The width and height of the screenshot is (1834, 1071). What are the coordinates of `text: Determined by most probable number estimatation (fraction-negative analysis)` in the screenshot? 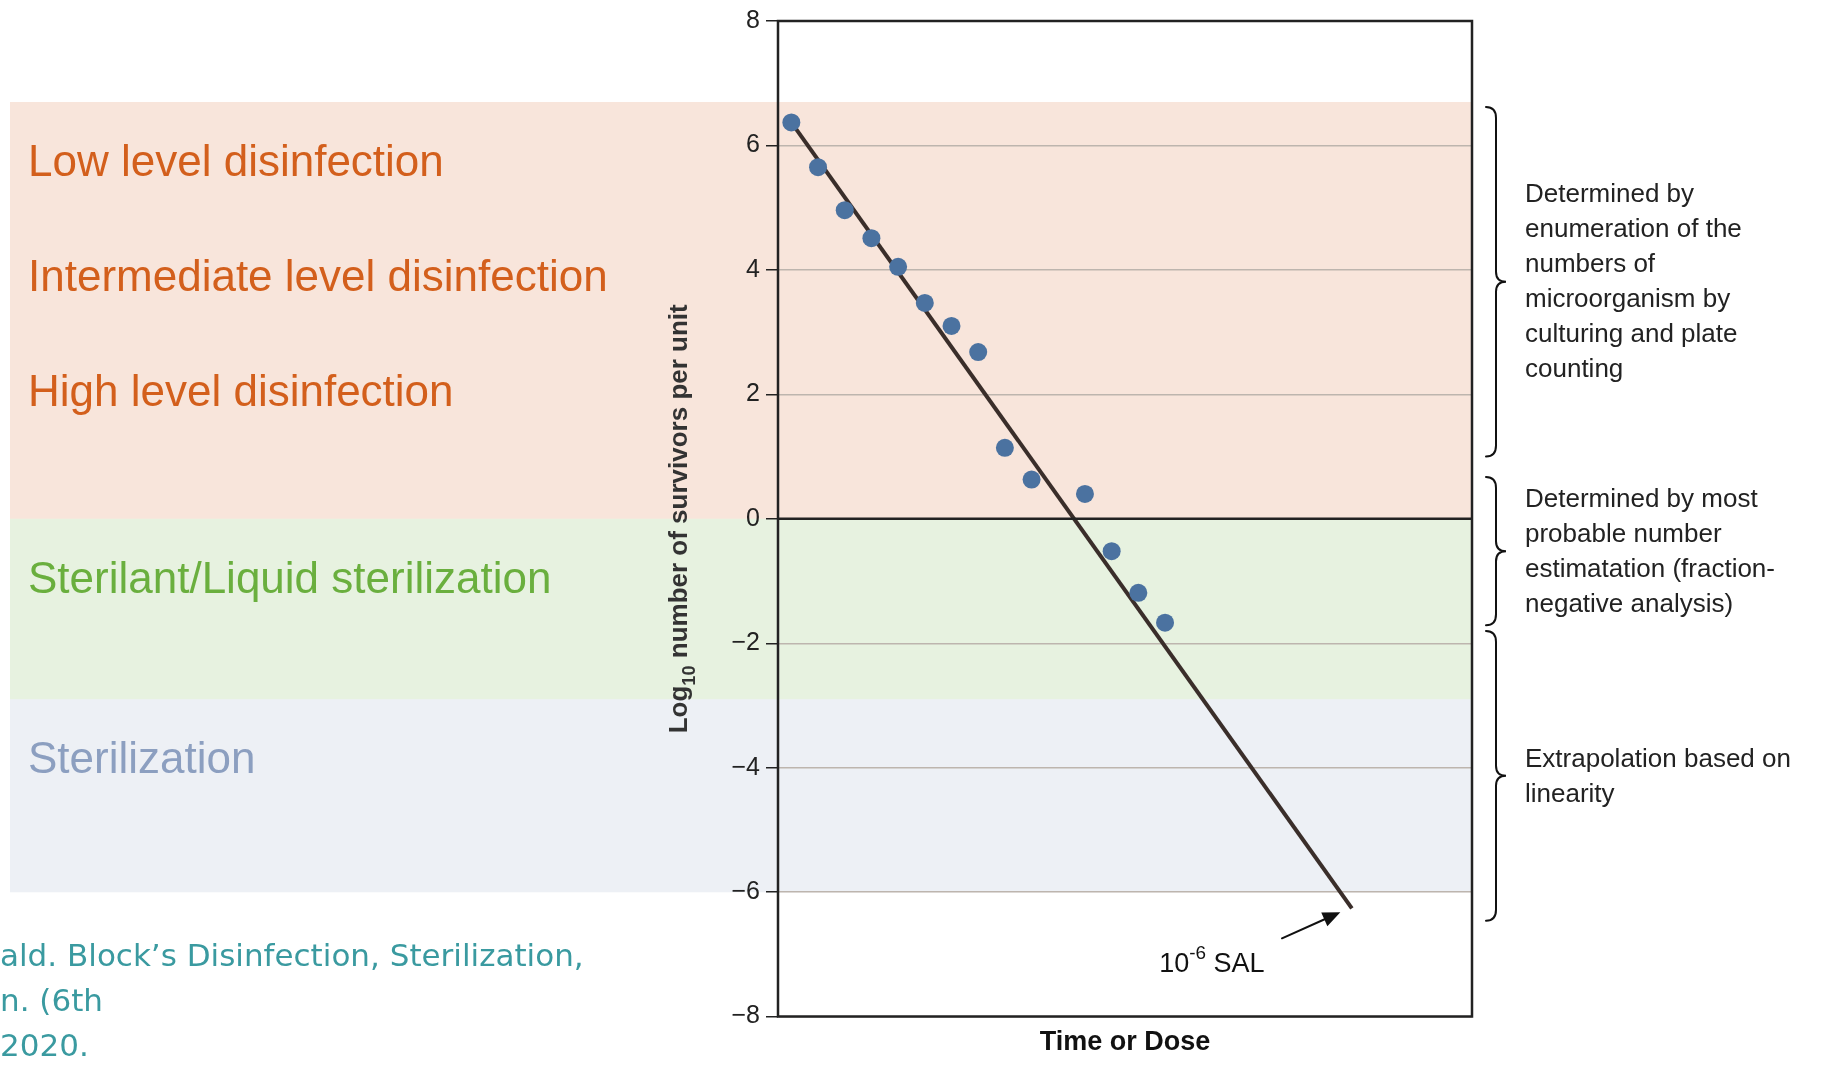 It's located at (1650, 551).